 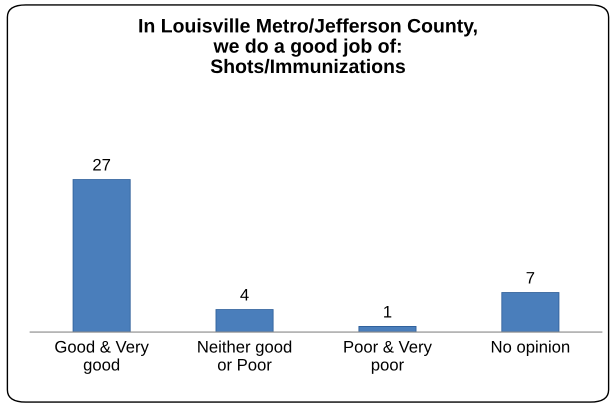 I want to click on x-tick-label: Neither good or Poor, so click(x=245, y=355).